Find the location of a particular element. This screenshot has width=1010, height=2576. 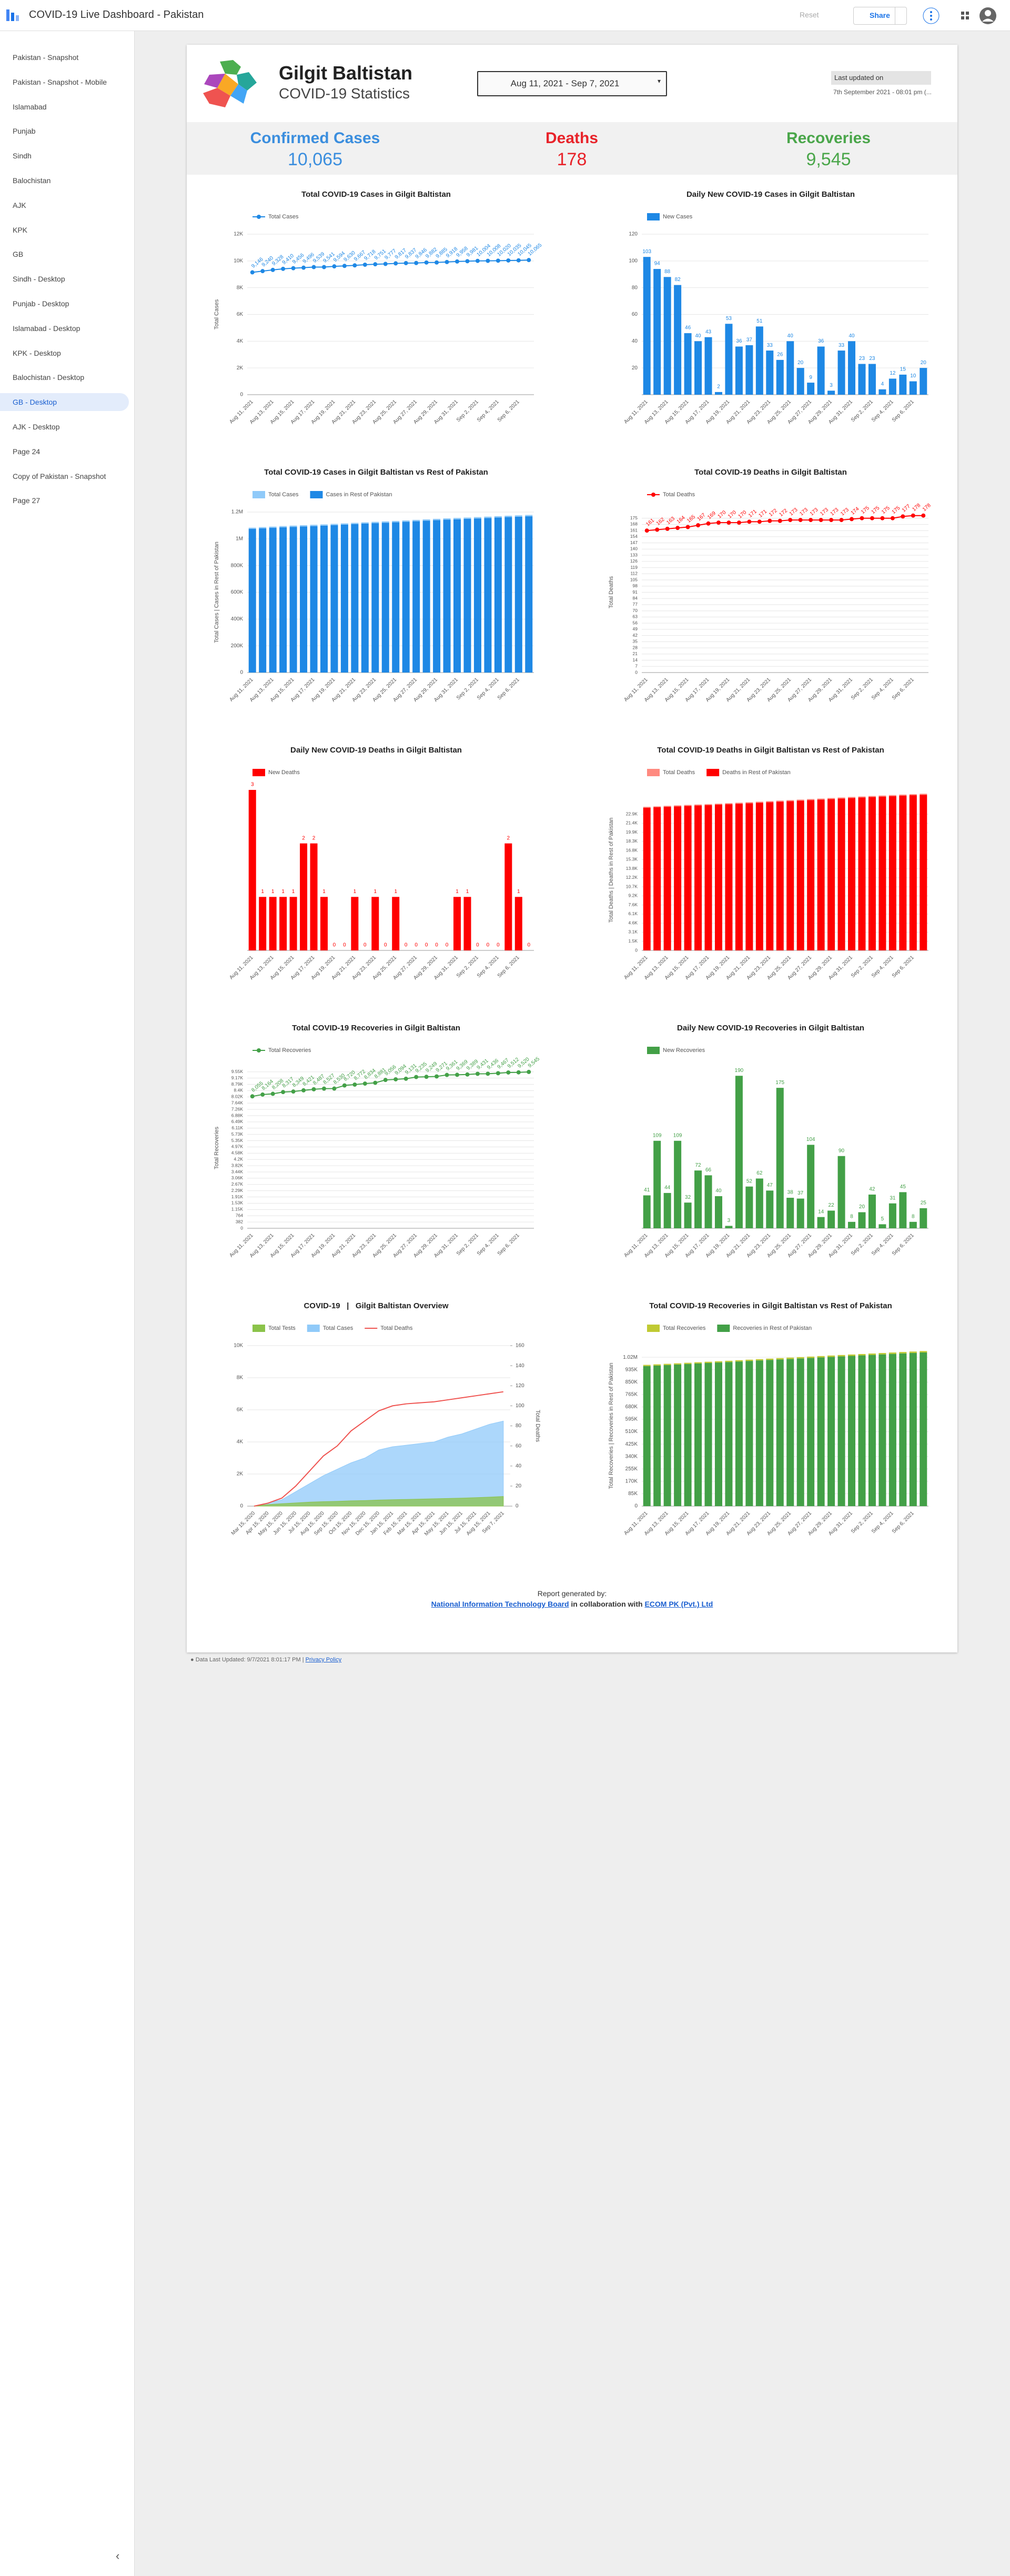

nav-item: Copy of Pakistan - Snapshot is located at coordinates (59, 476).